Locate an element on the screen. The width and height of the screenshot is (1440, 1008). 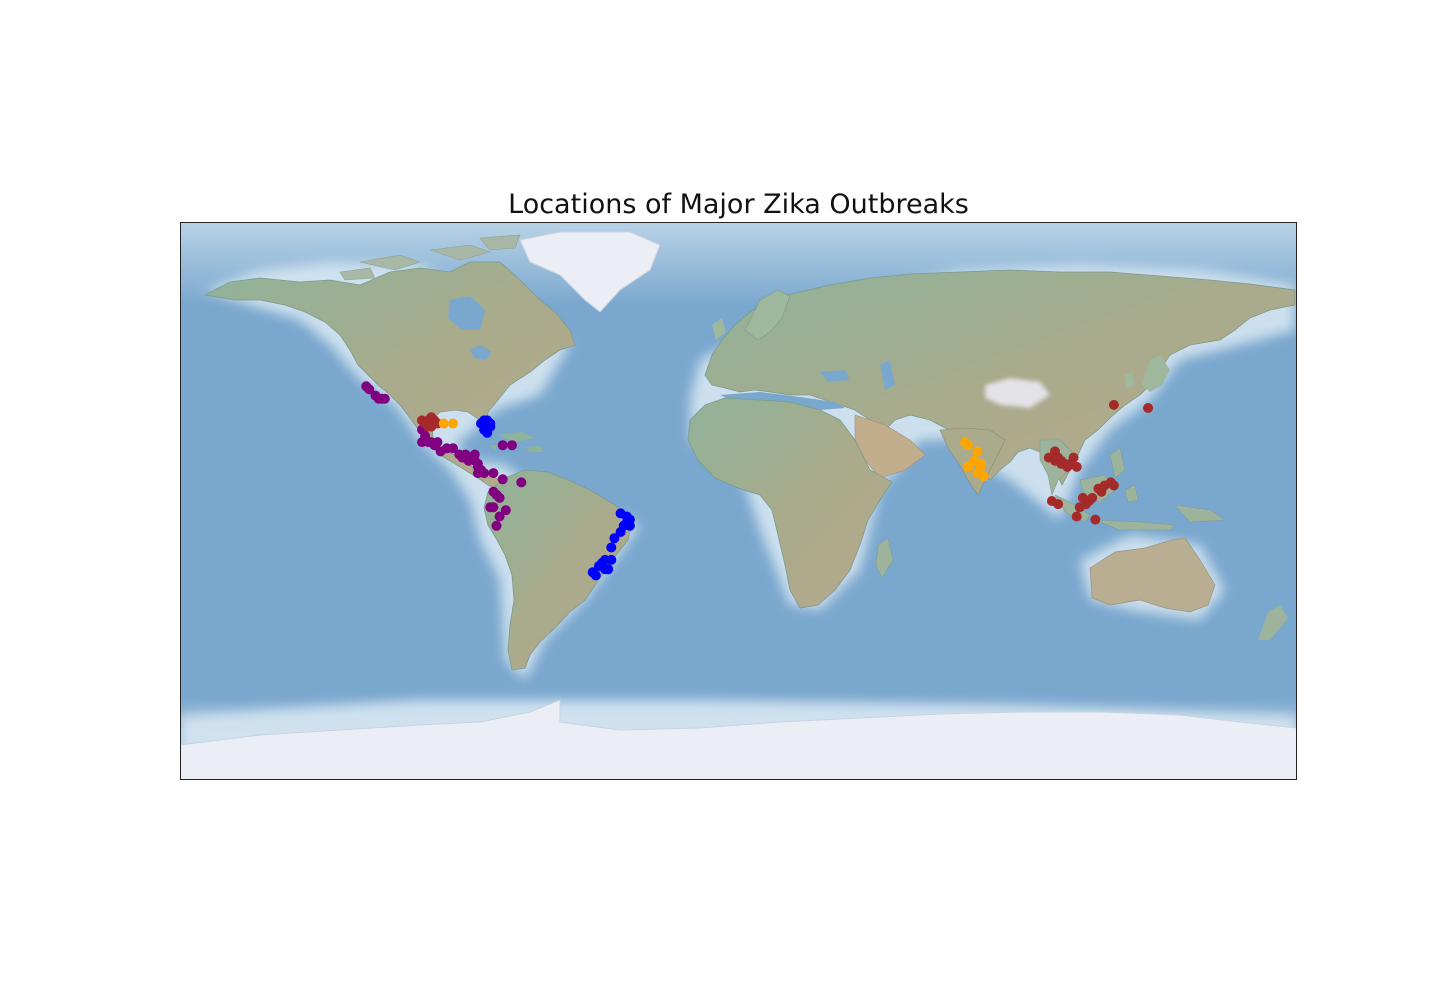
map-title: Locations of Major Zika Outbreaks is located at coordinates (738, 204).